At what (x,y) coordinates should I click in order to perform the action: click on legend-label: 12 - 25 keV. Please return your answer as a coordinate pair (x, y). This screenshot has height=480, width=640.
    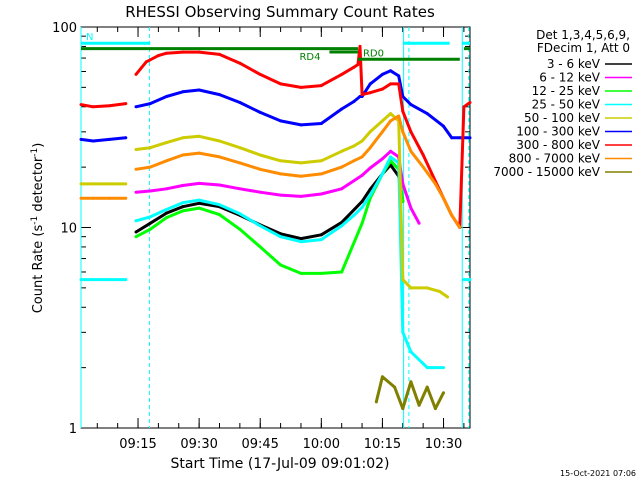
    Looking at the image, I should click on (566, 91).